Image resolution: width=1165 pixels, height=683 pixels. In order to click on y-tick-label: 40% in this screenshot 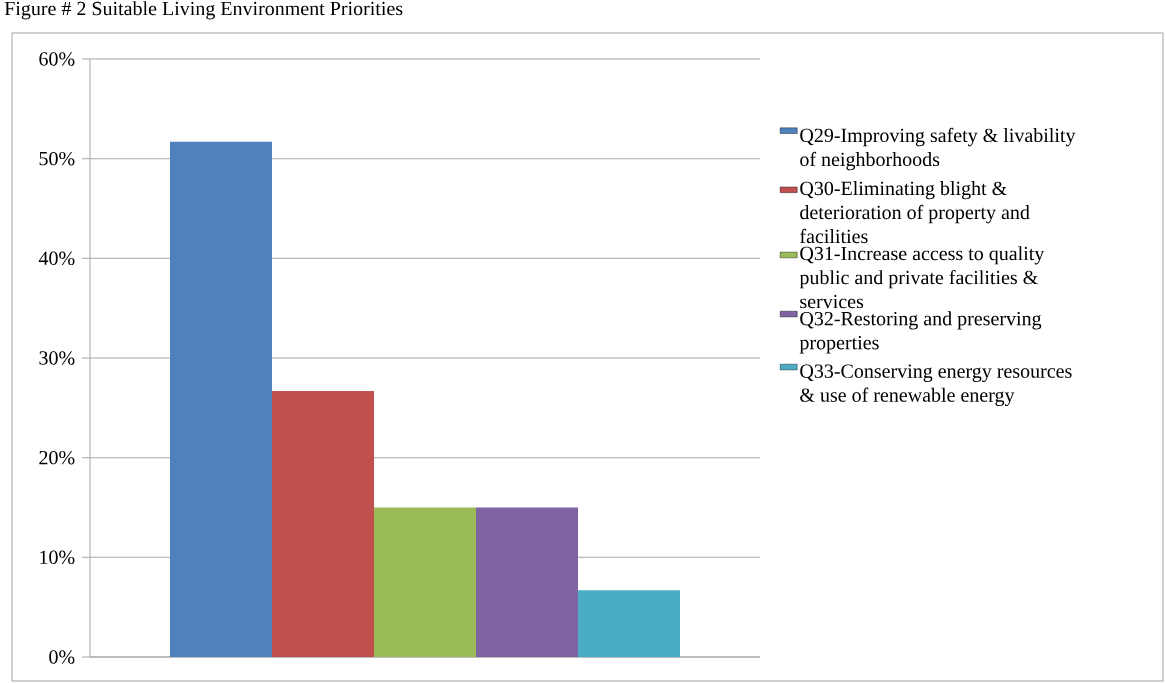, I will do `click(56, 258)`.